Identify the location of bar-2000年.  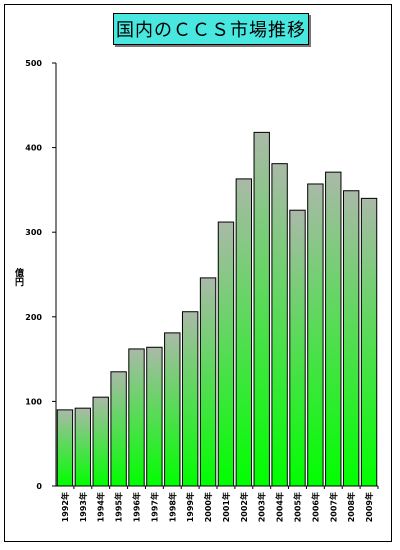
(208, 382).